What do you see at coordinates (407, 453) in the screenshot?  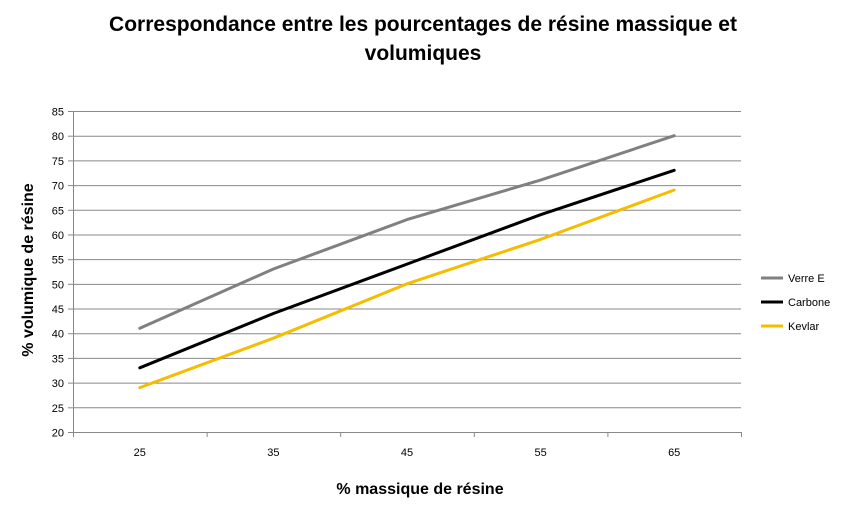 I see `x-tick-label: 45` at bounding box center [407, 453].